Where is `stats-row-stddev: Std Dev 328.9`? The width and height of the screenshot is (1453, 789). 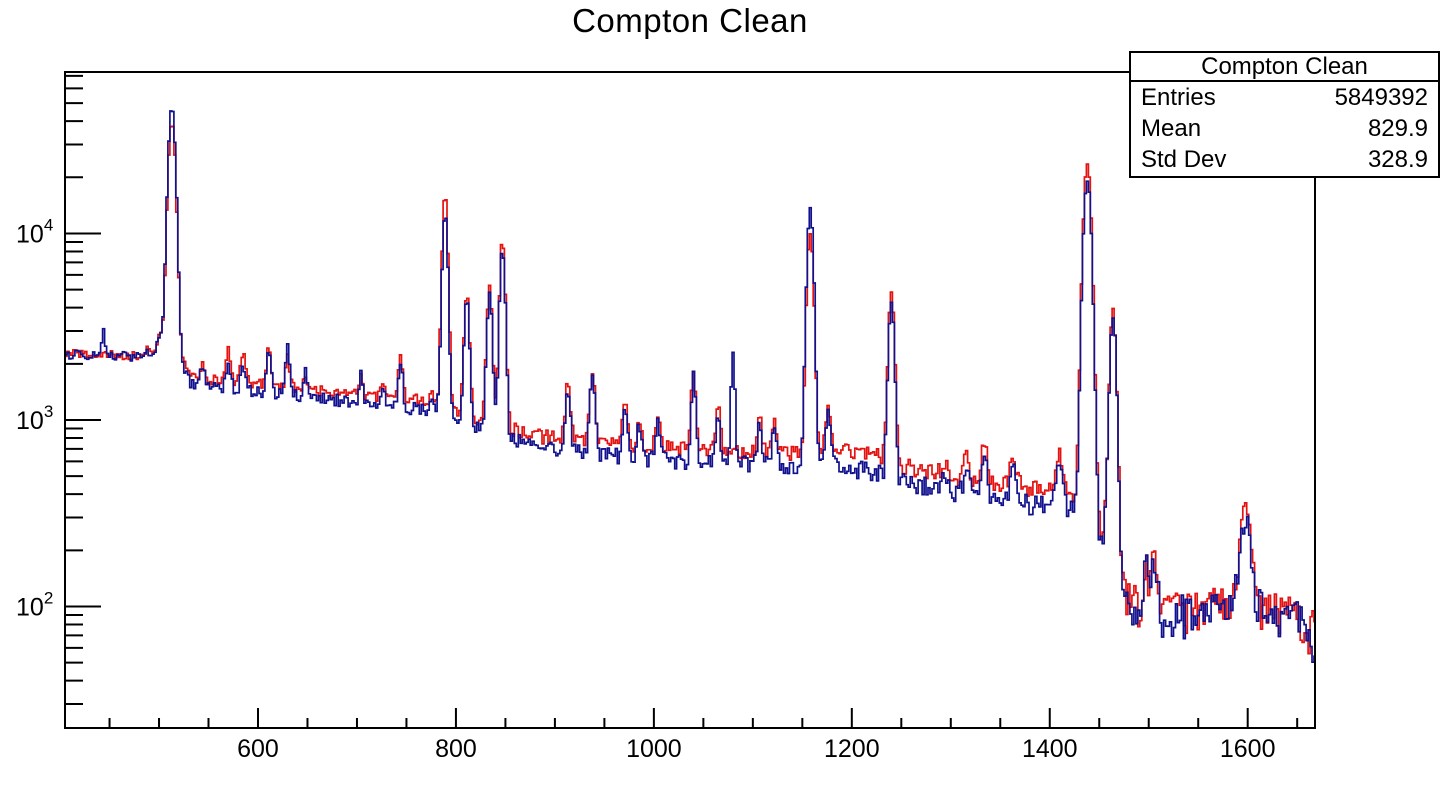 stats-row-stddev: Std Dev 328.9 is located at coordinates (1284, 159).